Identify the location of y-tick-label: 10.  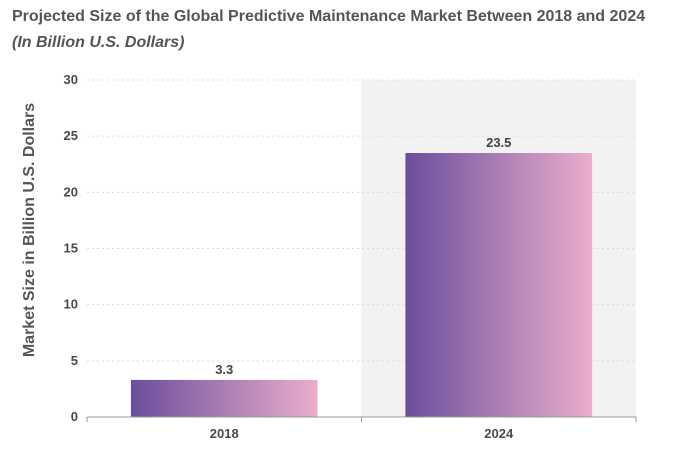
(71, 304).